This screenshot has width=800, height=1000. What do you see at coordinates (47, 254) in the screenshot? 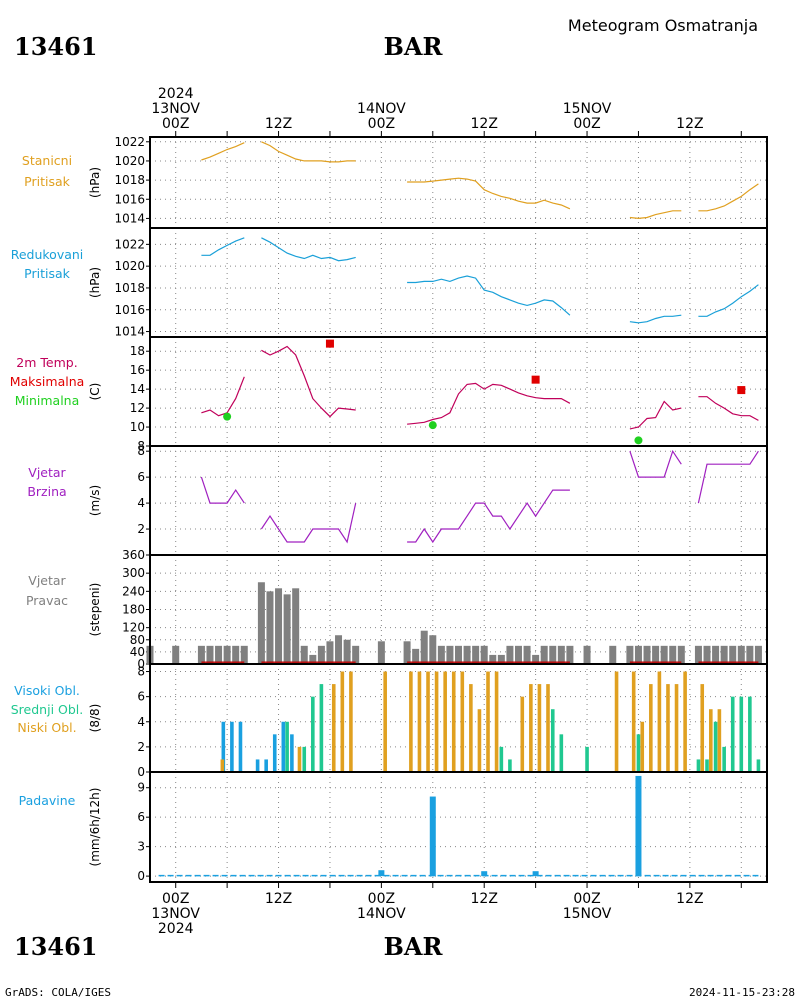
I see `panel-label: Redukovani` at bounding box center [47, 254].